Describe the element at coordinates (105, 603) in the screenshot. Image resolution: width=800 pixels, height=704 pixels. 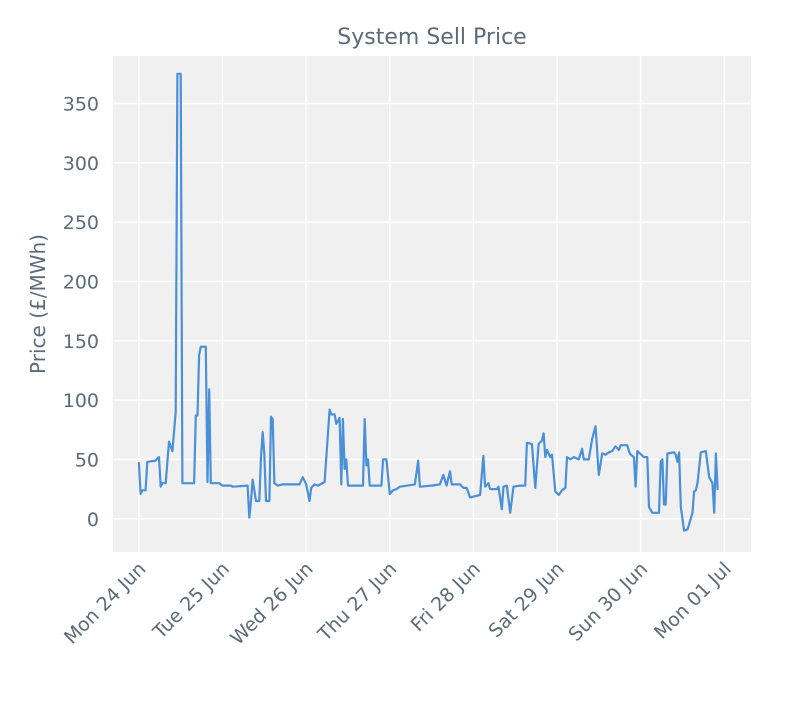
I see `x-tick-label: Mon 24 Jun` at that location.